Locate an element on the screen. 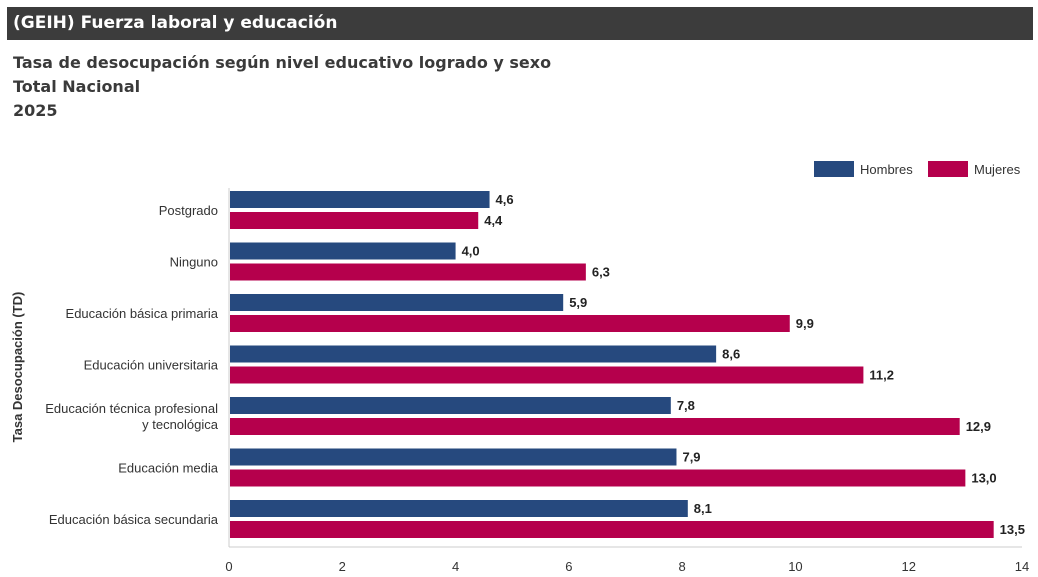  x-tick-label: 4 is located at coordinates (455, 566).